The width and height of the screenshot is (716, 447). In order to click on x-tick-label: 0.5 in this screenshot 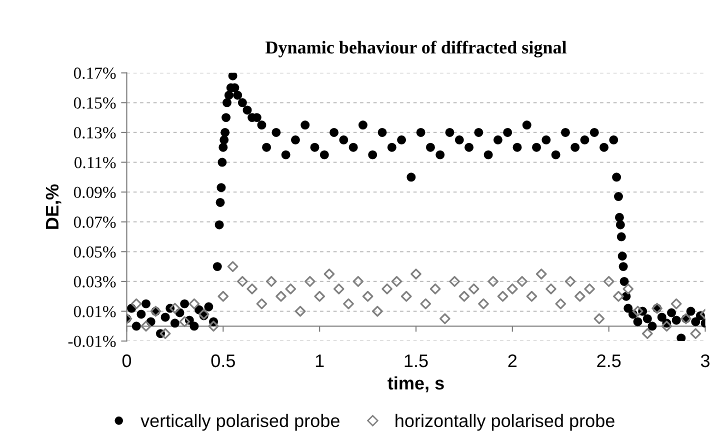, I will do `click(223, 361)`.